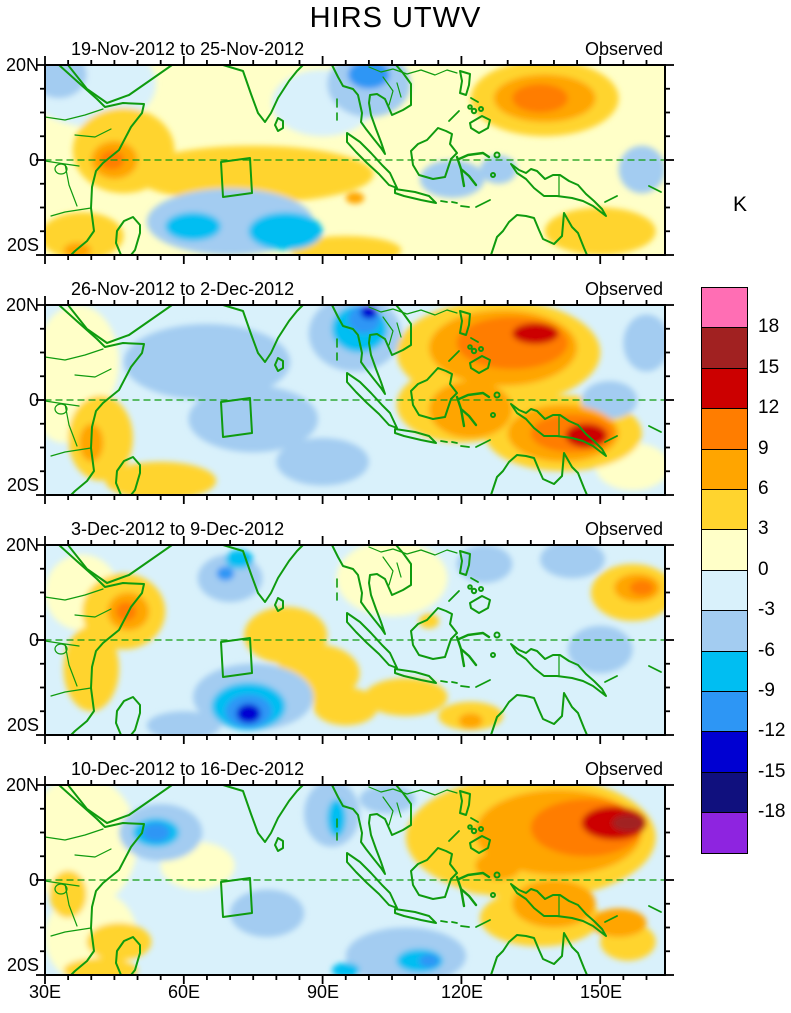 This screenshot has width=791, height=1013. What do you see at coordinates (772, 812) in the screenshot?
I see `colorbar-tick-label: -18` at bounding box center [772, 812].